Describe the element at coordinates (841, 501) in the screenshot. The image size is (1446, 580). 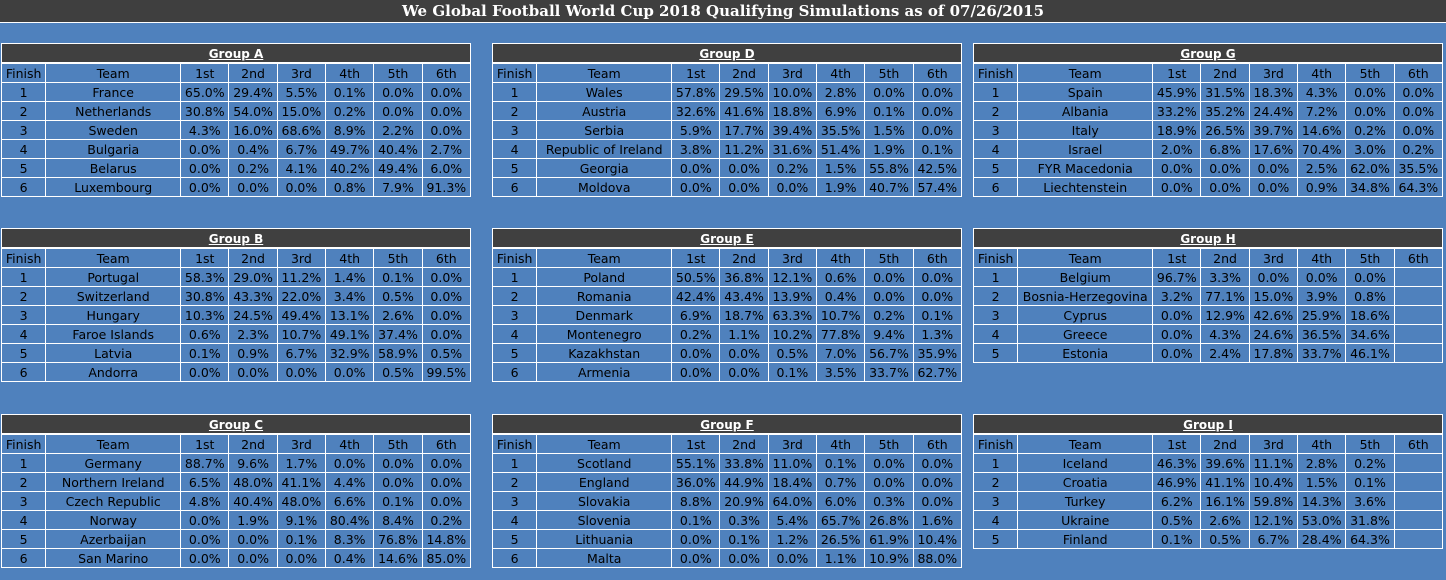
I see `probability-cell: 6.0%` at that location.